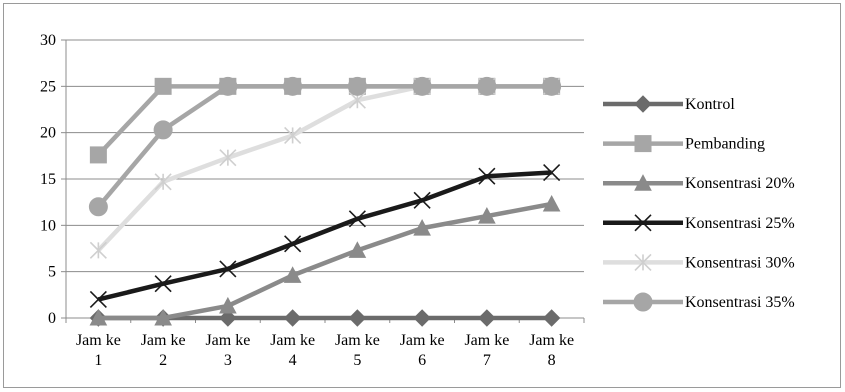  I want to click on legend-item: Konsentrasi 25%, so click(699, 223).